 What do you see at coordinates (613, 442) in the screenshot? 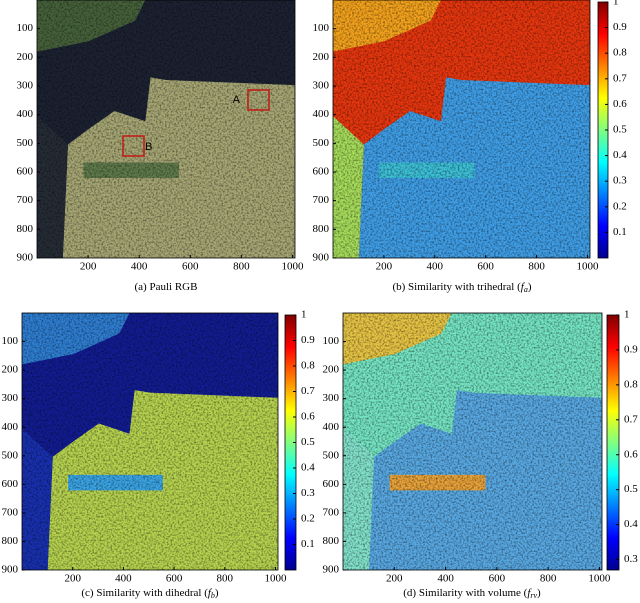
I see `colorbar` at bounding box center [613, 442].